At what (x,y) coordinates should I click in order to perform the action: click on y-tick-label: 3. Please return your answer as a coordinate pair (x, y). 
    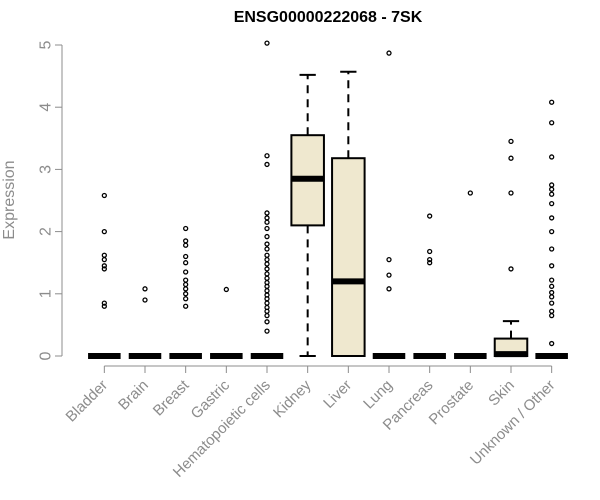
    Looking at the image, I should click on (46, 169).